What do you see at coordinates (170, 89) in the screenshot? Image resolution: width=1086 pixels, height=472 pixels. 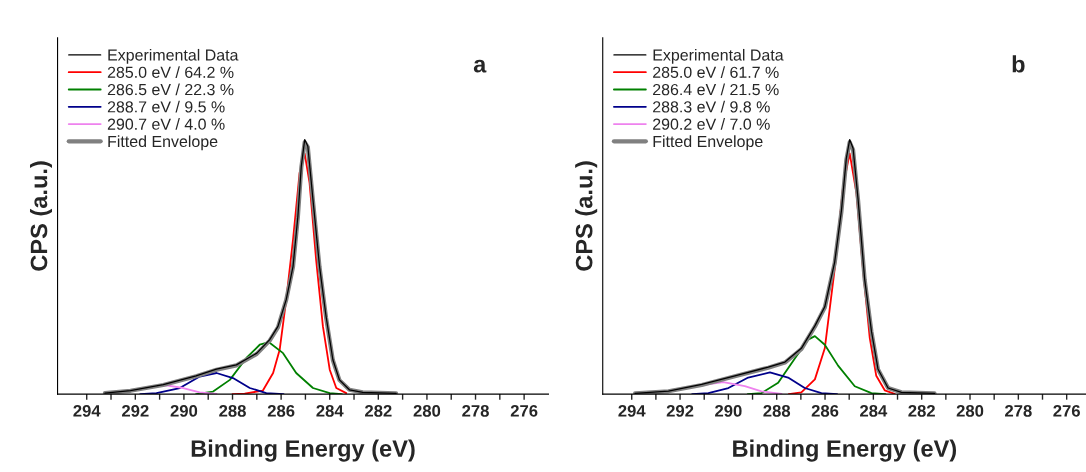 I see `legend-label: 286.5 eV / 22.3 %` at bounding box center [170, 89].